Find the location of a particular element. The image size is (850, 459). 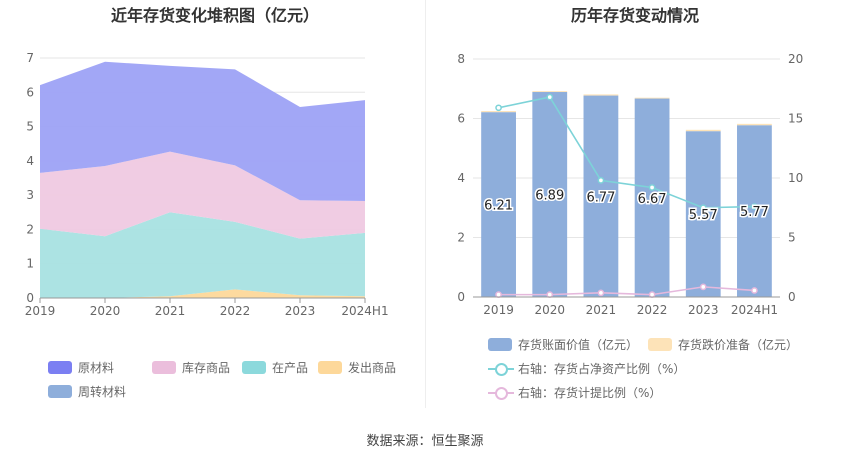

legend-item: 右轴：存货计提比例（%） is located at coordinates (574, 392).